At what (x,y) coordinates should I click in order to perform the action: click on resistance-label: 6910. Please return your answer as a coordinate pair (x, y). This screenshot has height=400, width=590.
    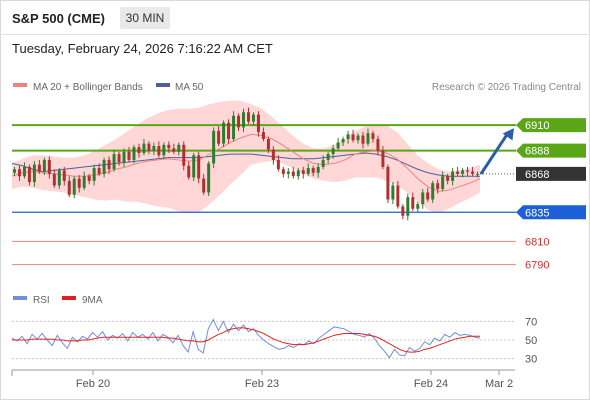
    Looking at the image, I should click on (537, 126).